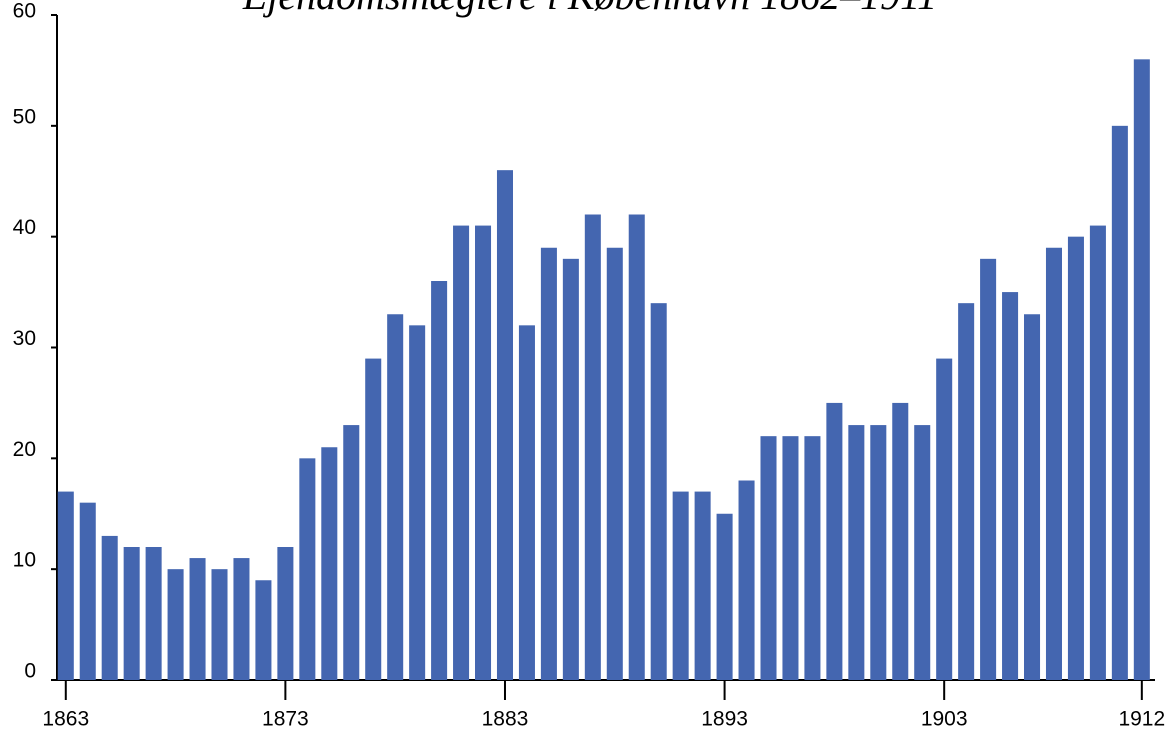  What do you see at coordinates (65, 719) in the screenshot?
I see `x-tick-label: 1863` at bounding box center [65, 719].